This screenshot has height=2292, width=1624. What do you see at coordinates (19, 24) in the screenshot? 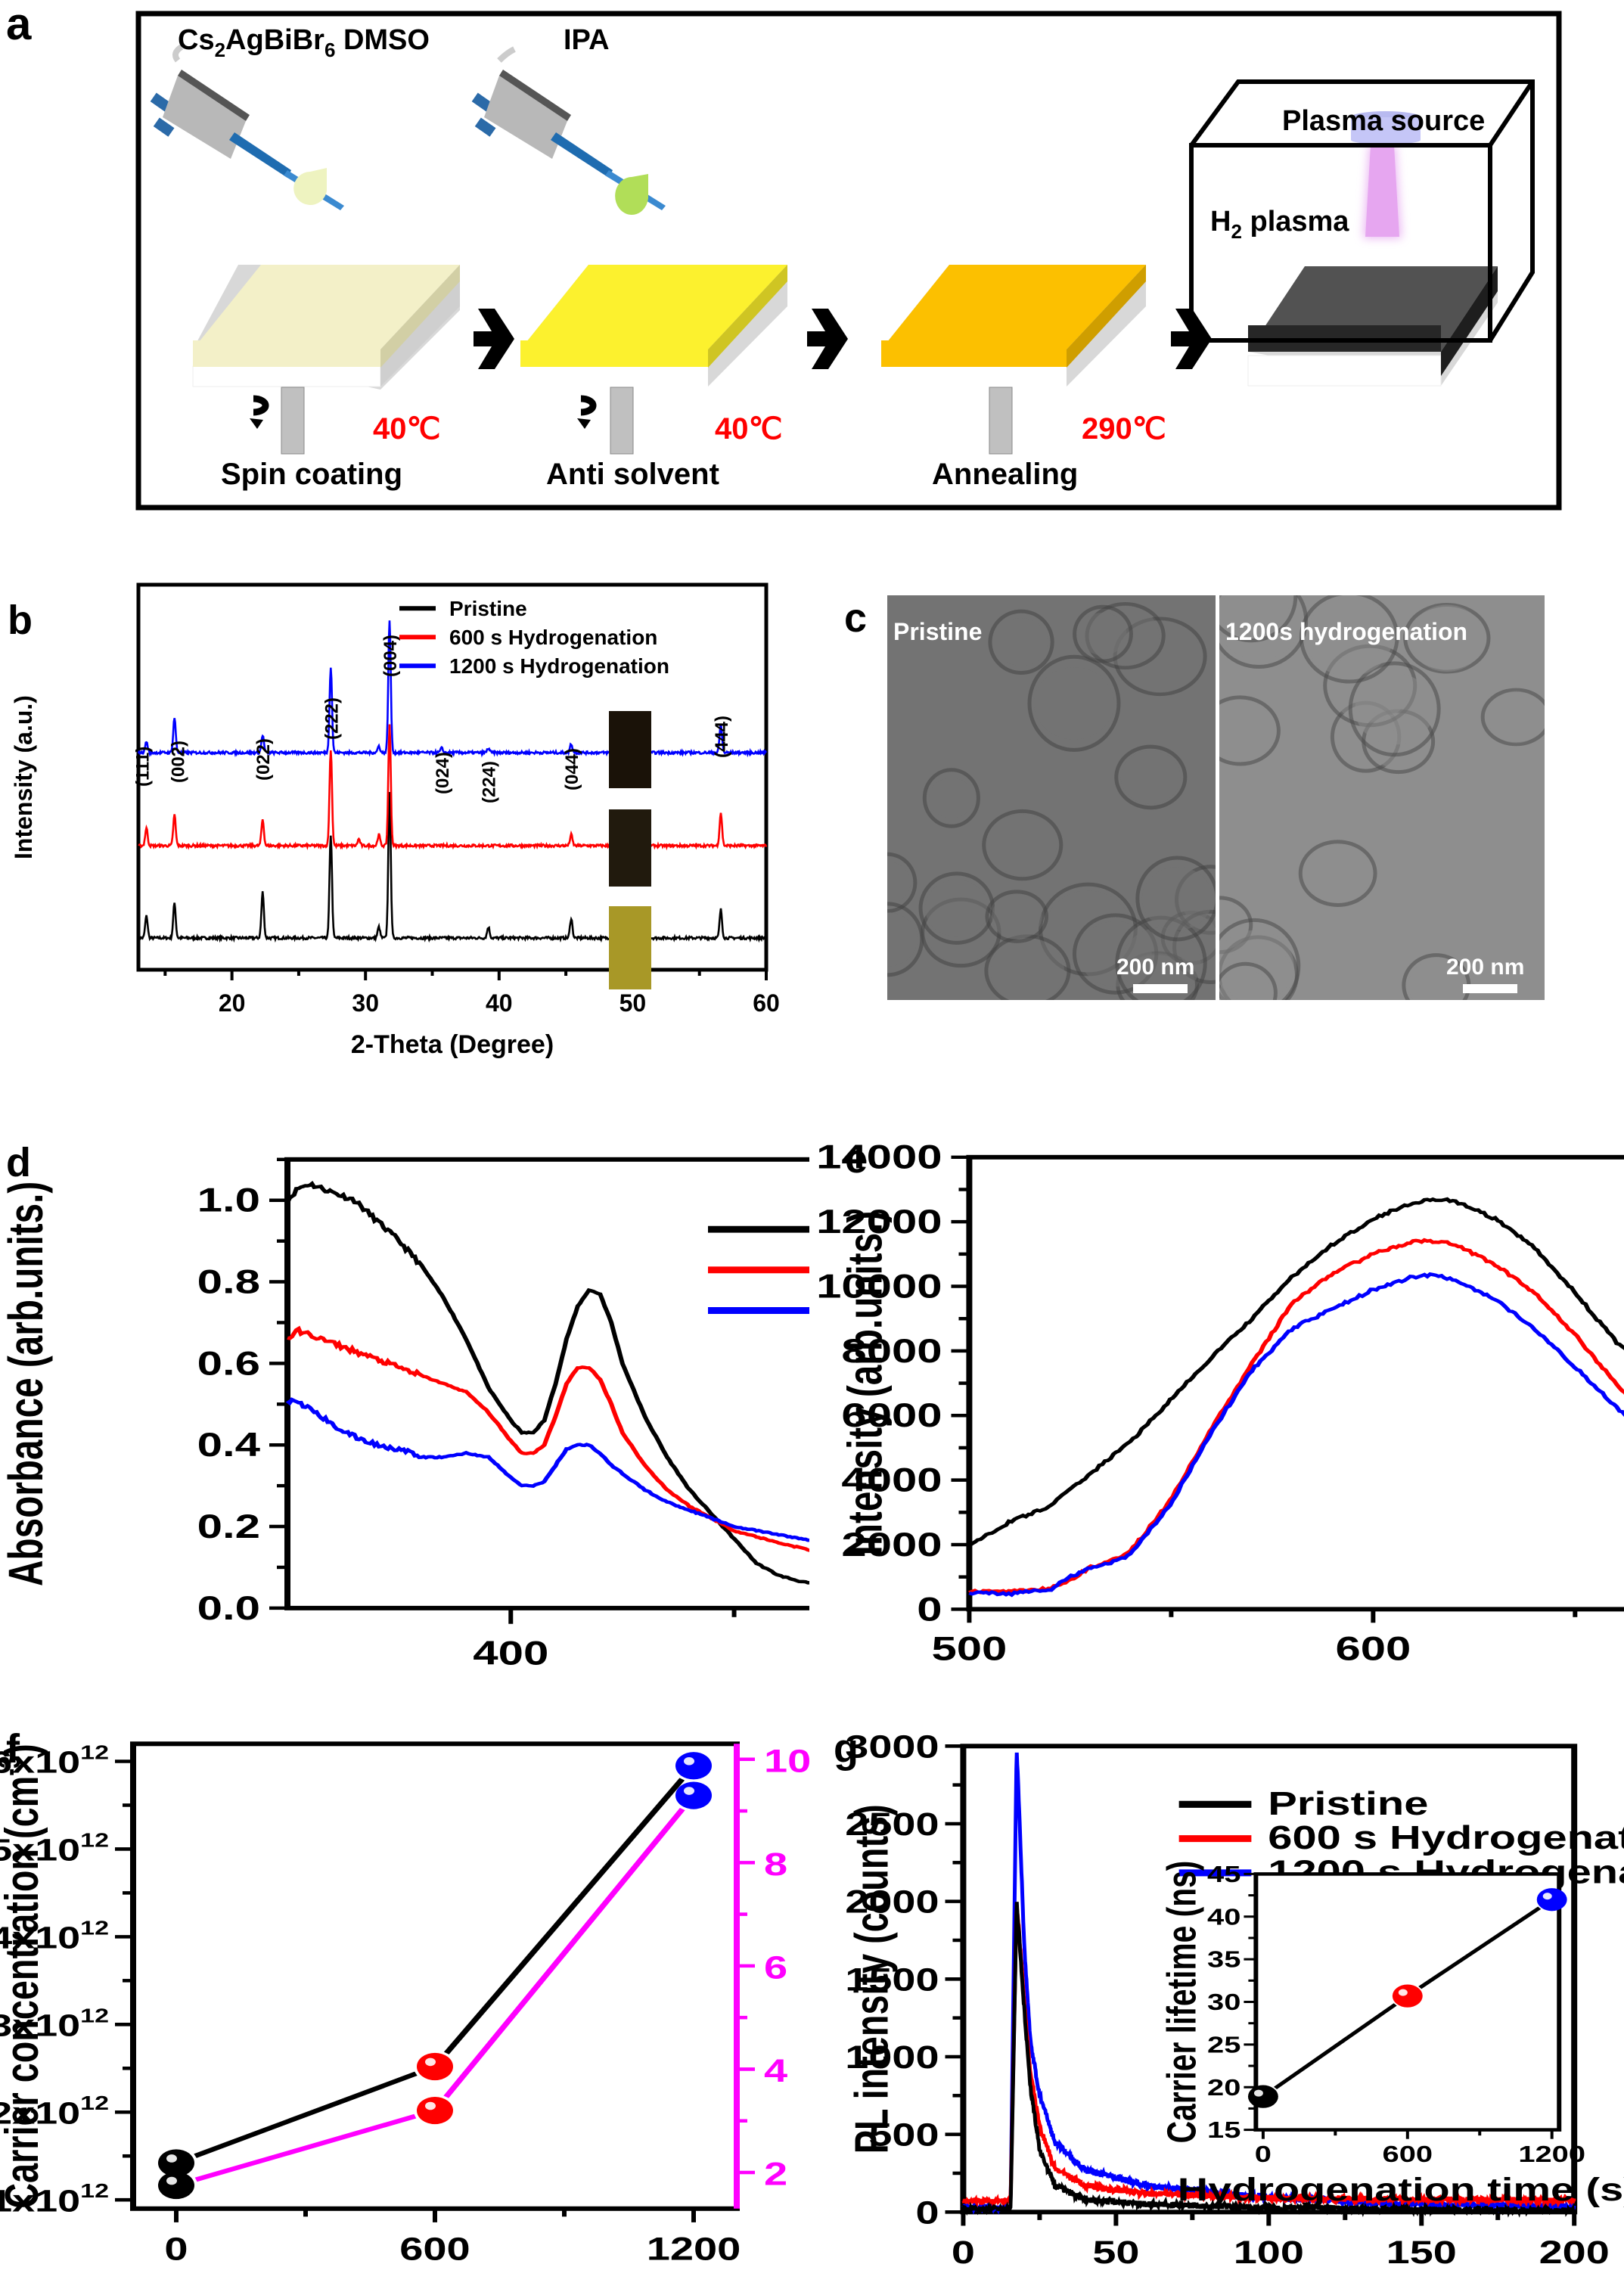
I see `panel-label-a: a` at bounding box center [19, 24].